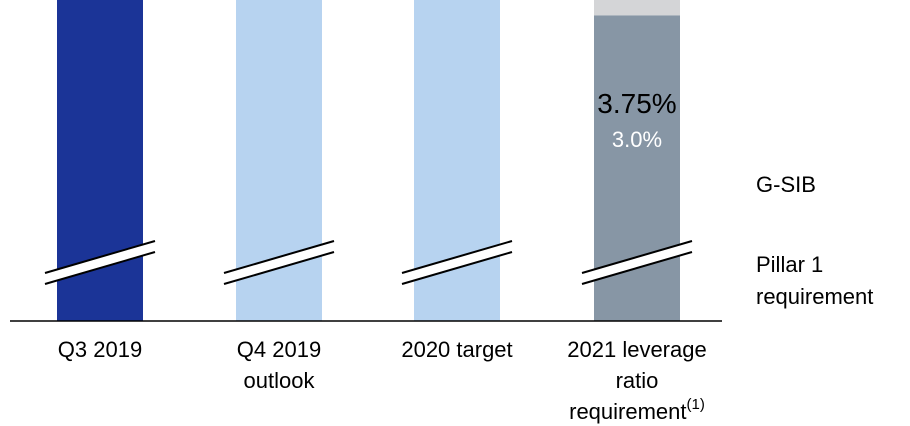 This screenshot has width=910, height=426. What do you see at coordinates (637, 139) in the screenshot?
I see `data-label: 3.0%` at bounding box center [637, 139].